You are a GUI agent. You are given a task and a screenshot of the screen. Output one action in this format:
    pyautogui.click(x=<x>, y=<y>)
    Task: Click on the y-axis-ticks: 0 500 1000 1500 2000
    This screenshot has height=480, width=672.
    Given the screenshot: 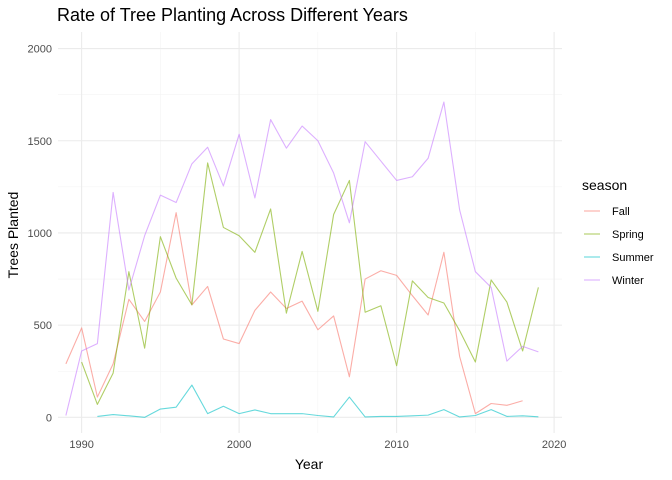 What is the action you would take?
    pyautogui.click(x=40, y=234)
    